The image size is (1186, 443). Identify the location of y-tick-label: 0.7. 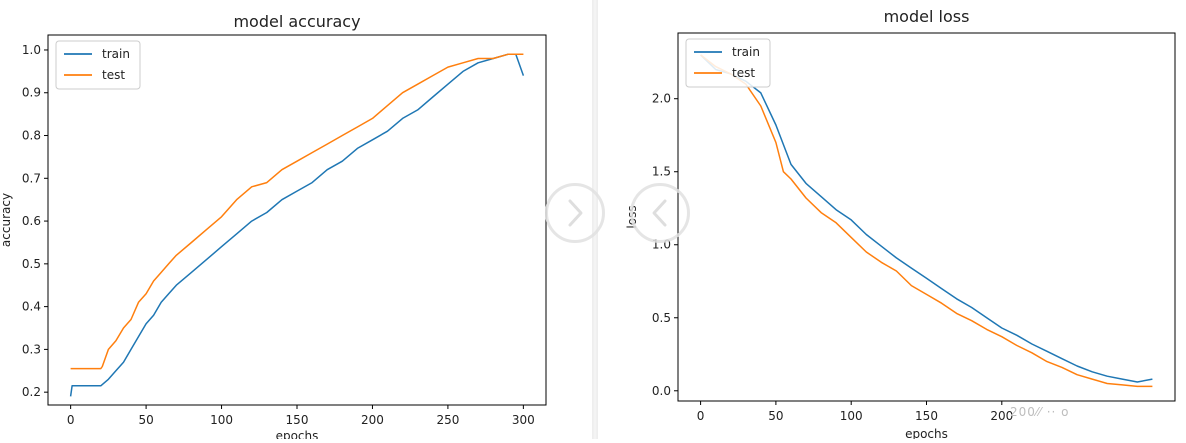
(31, 178).